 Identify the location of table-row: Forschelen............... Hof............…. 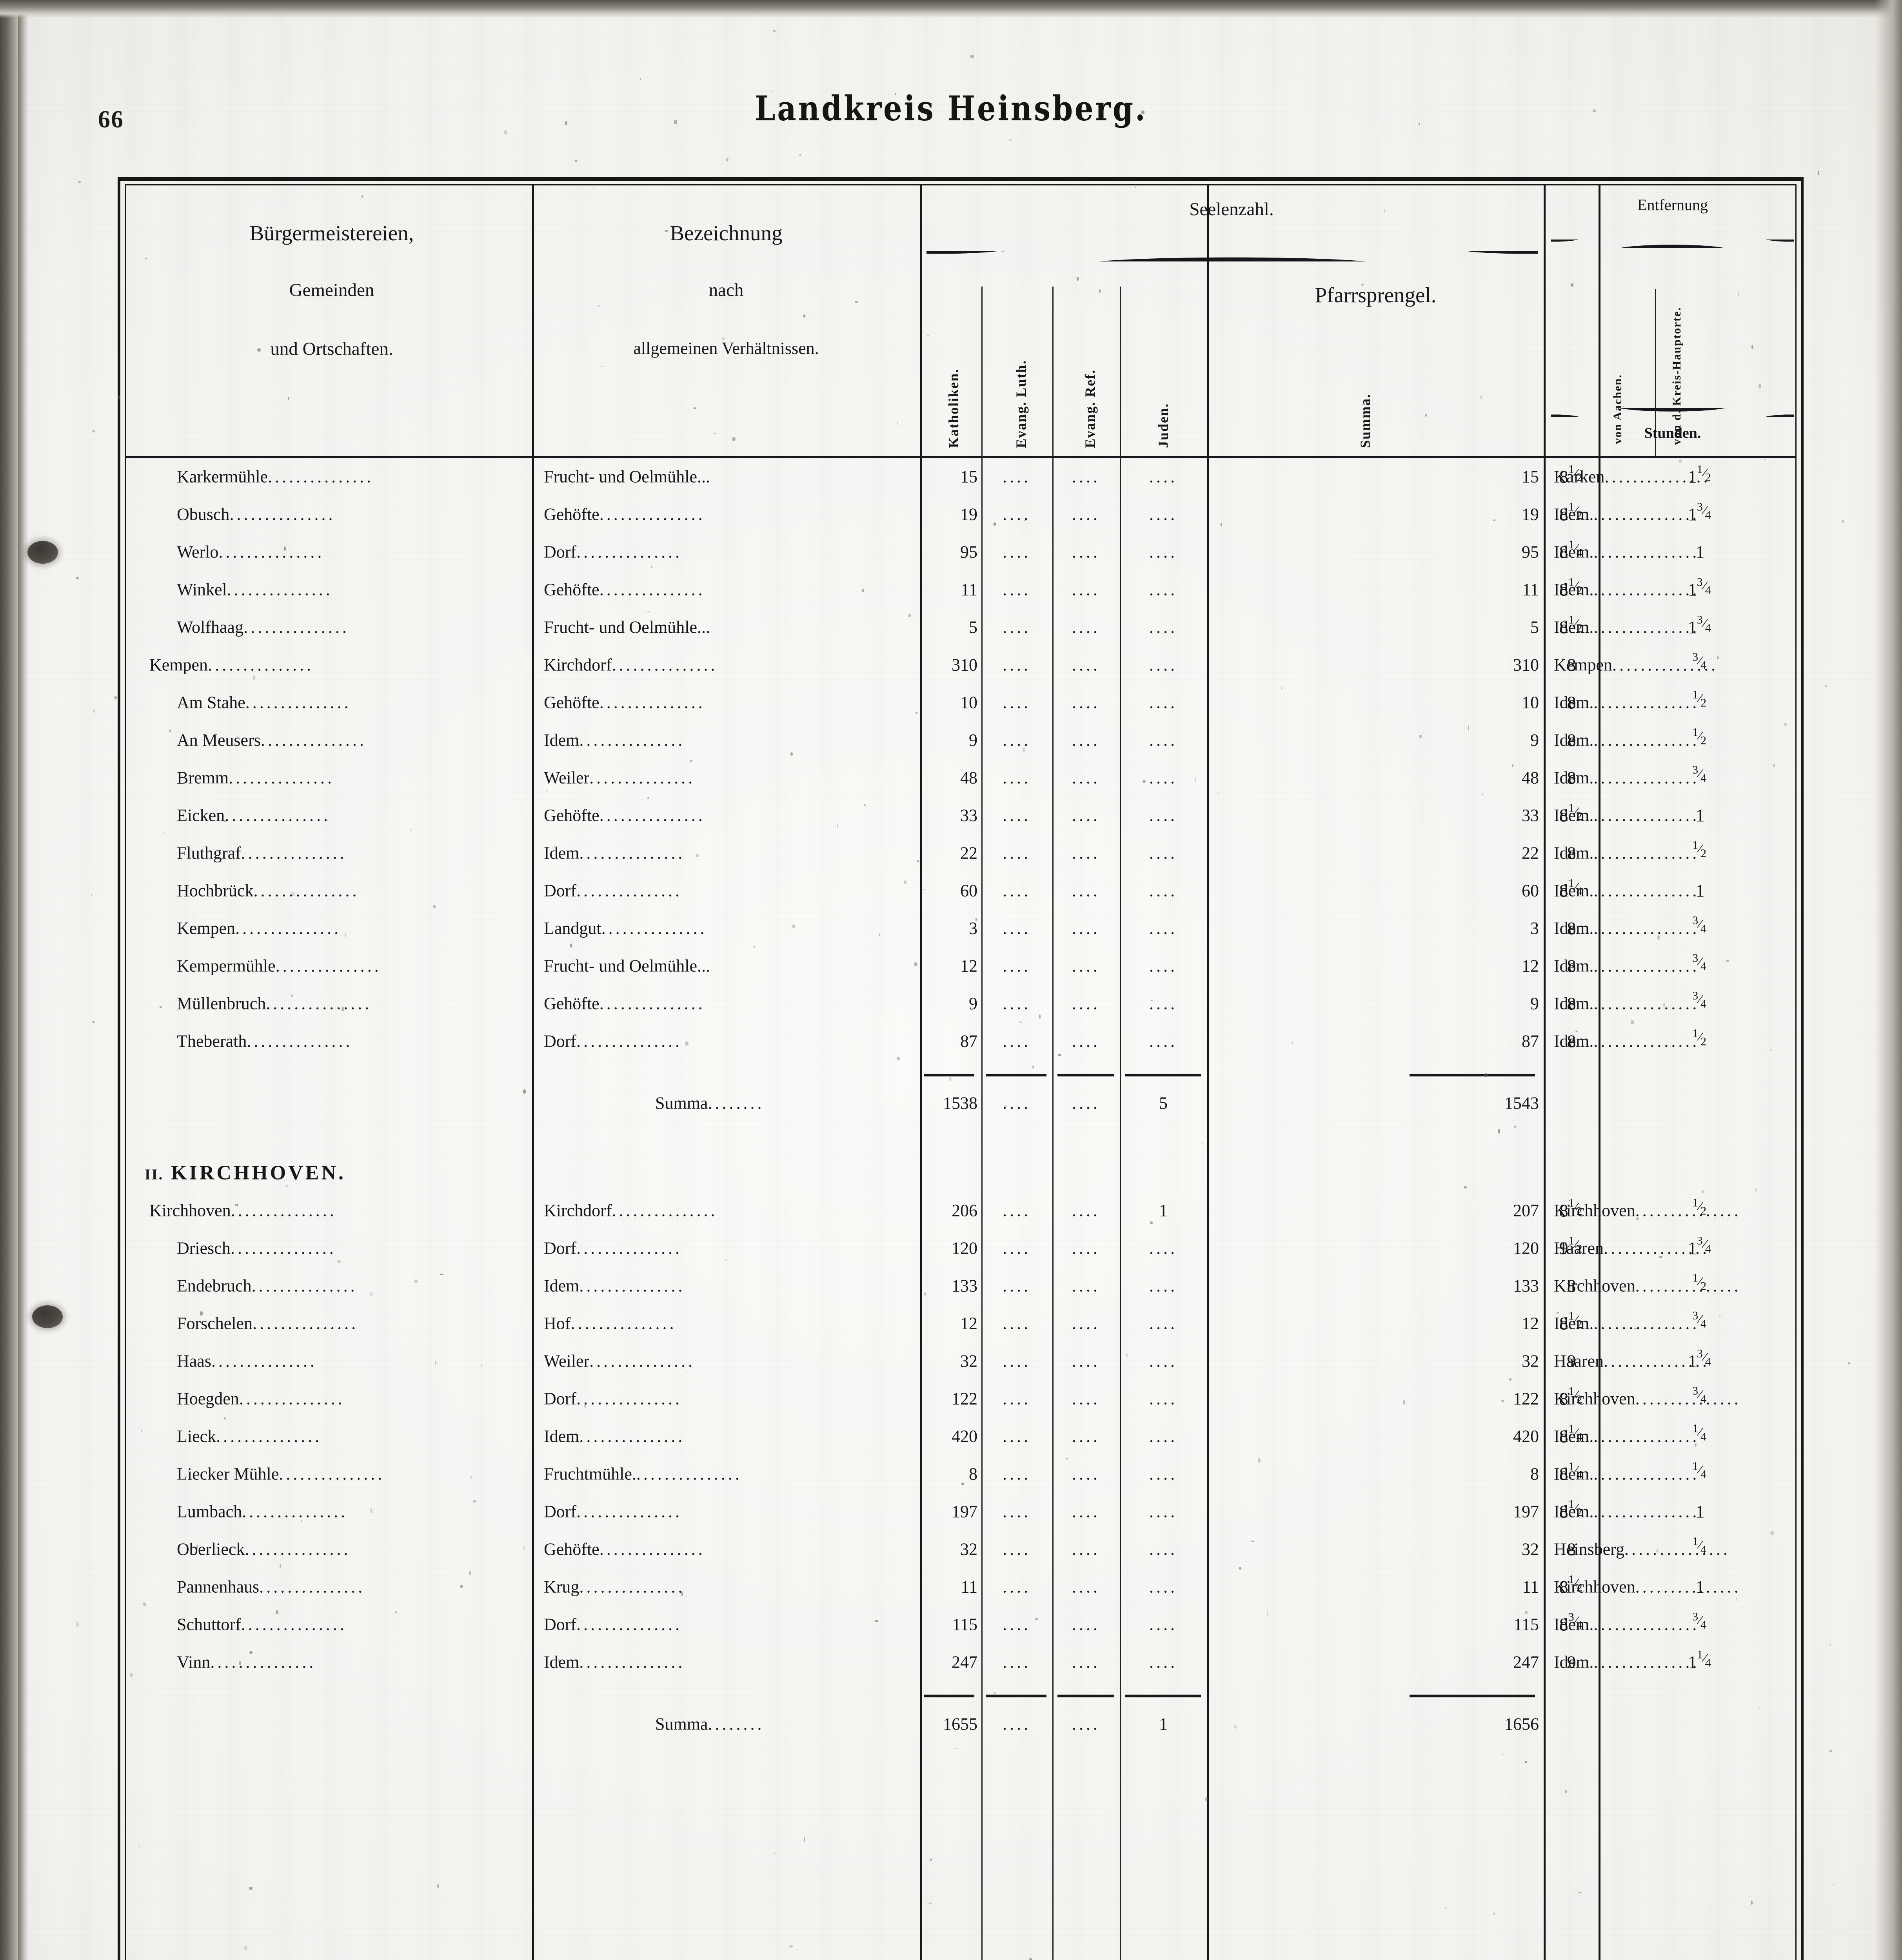
(961, 1324).